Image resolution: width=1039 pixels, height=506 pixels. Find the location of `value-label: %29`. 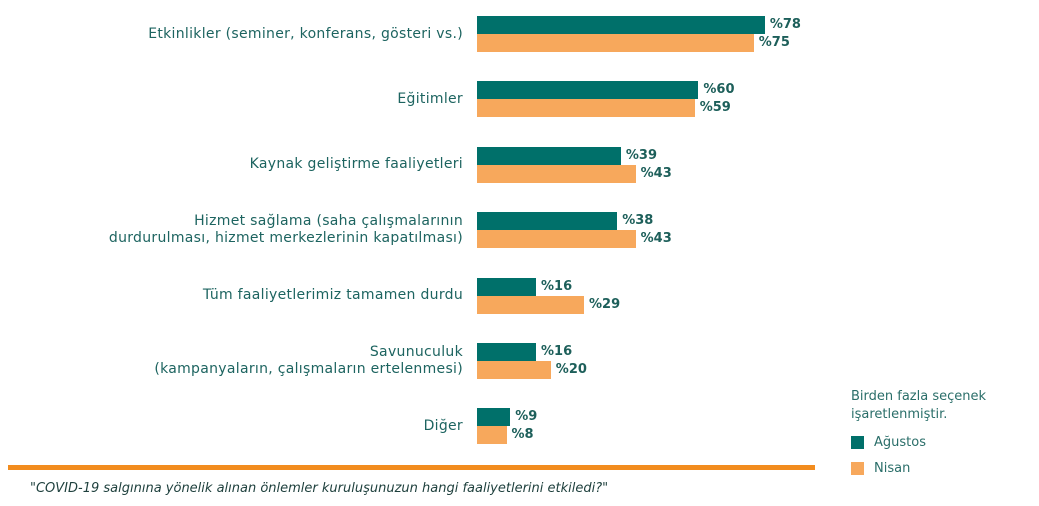

value-label: %29 is located at coordinates (605, 304).